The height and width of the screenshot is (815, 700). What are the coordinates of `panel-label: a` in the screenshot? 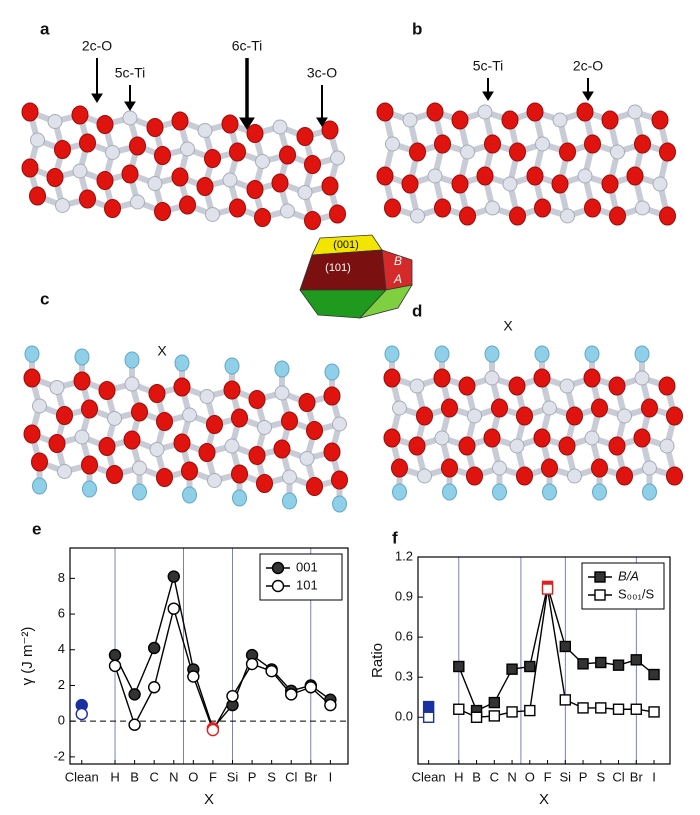 It's located at (45, 28).